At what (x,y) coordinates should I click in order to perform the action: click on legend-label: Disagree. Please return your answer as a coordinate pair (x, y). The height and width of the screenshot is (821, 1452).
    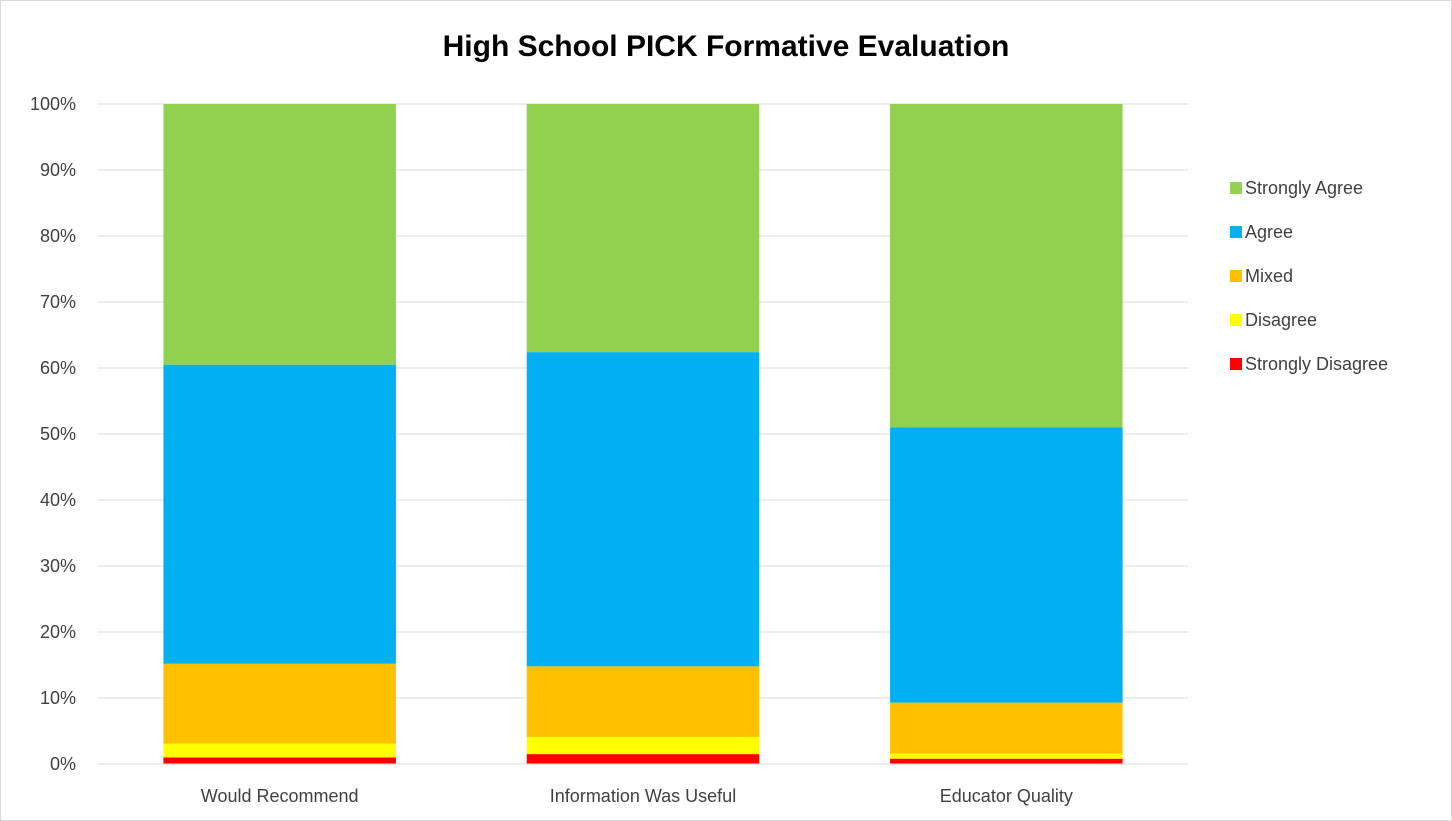
    Looking at the image, I should click on (1281, 320).